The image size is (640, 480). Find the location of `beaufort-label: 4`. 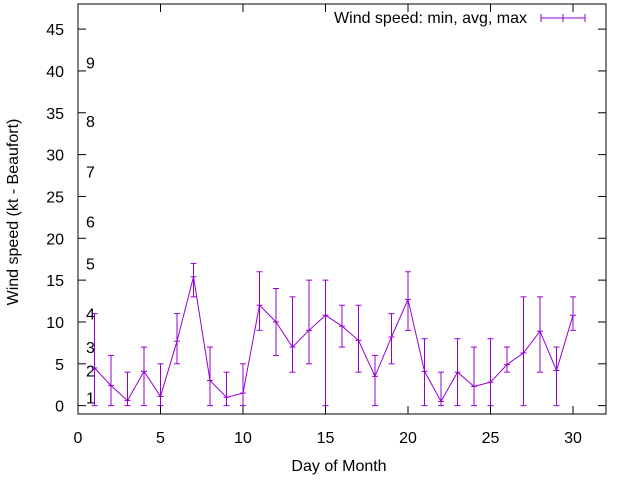

beaufort-label: 4 is located at coordinates (90, 315).